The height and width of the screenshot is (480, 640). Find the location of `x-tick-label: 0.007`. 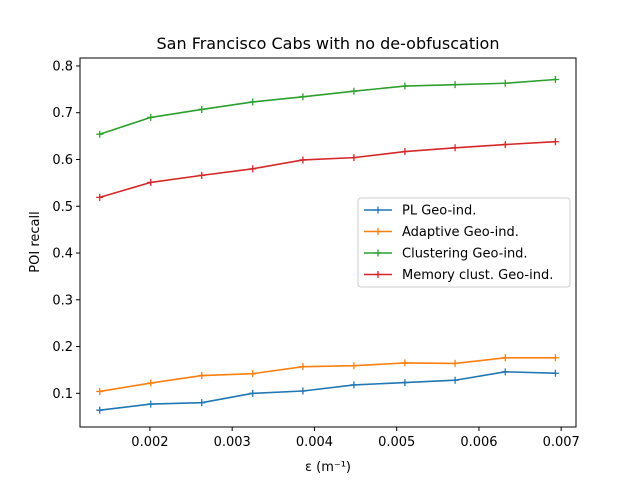

x-tick-label: 0.007 is located at coordinates (561, 442).